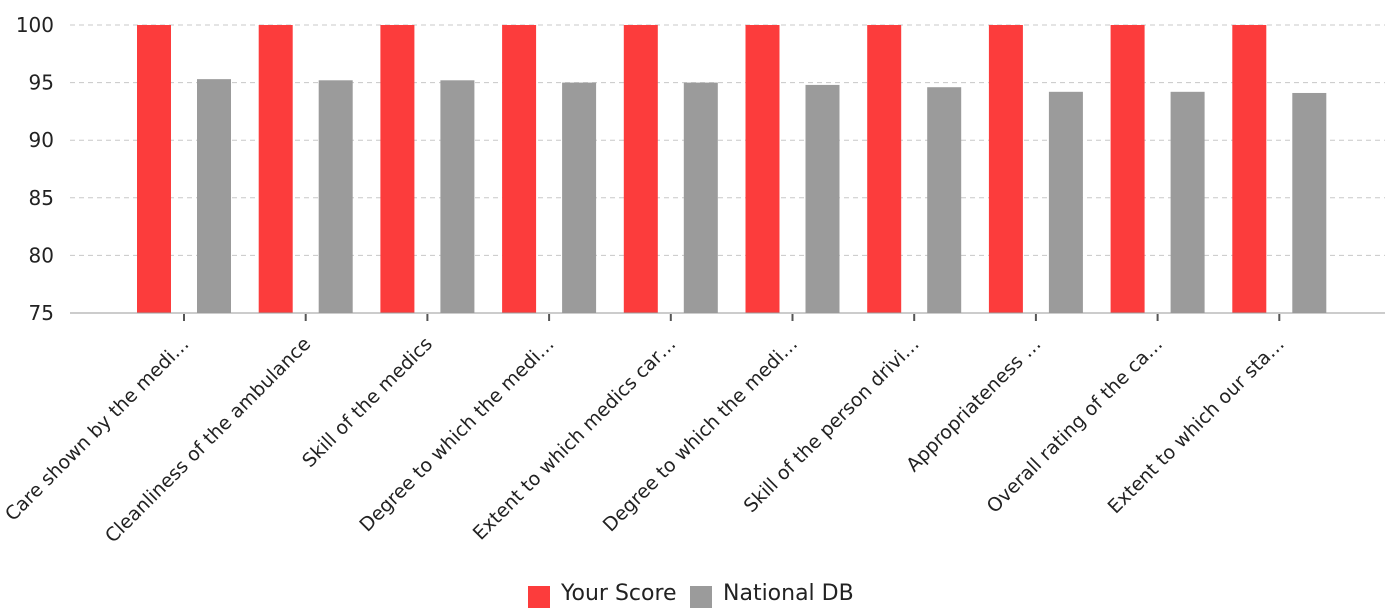 The height and width of the screenshot is (613, 1397). What do you see at coordinates (367, 402) in the screenshot?
I see `x-tick-label: Skill of the medics` at bounding box center [367, 402].